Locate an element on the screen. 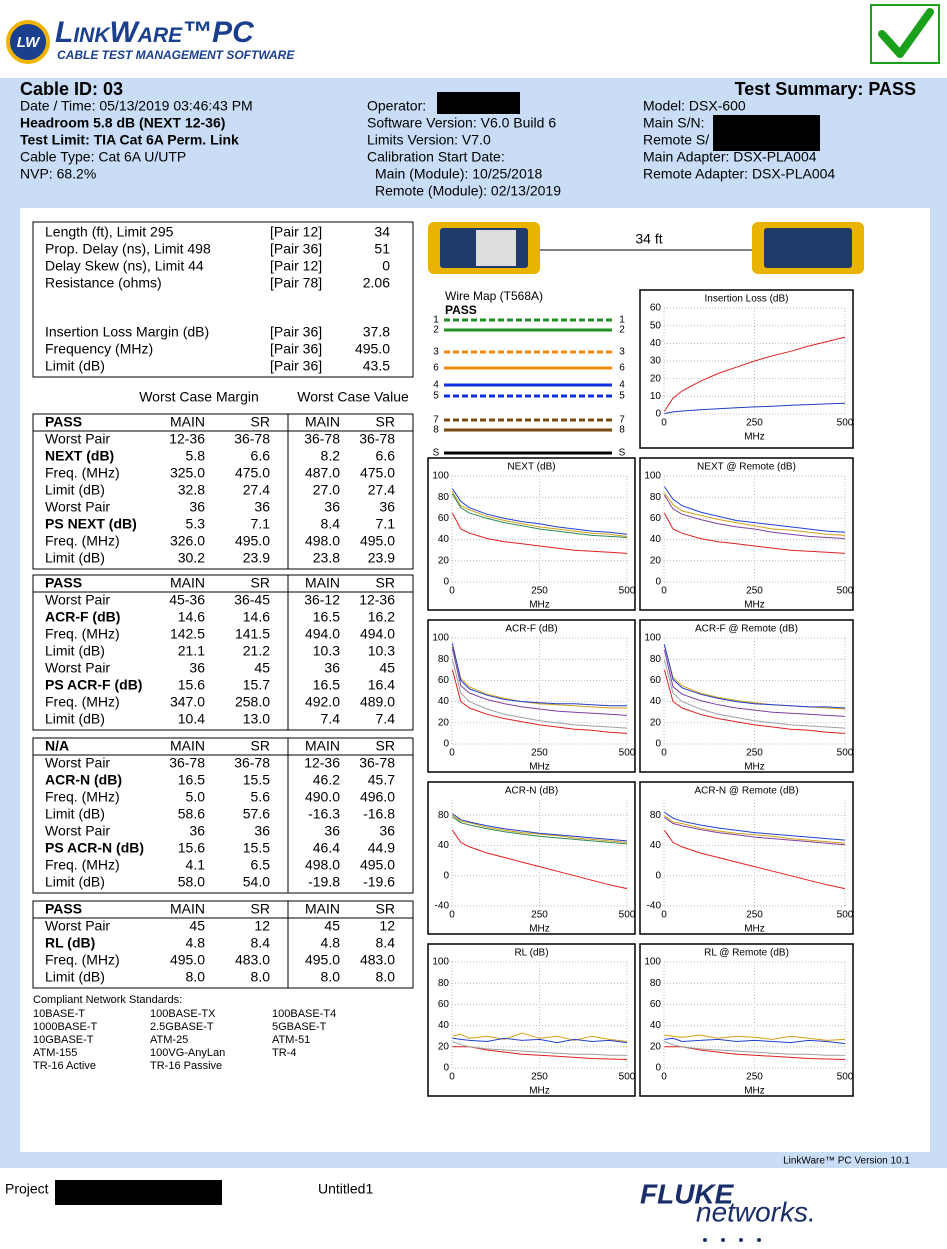 The image size is (947, 1249). section-status: N/A is located at coordinates (57, 746).